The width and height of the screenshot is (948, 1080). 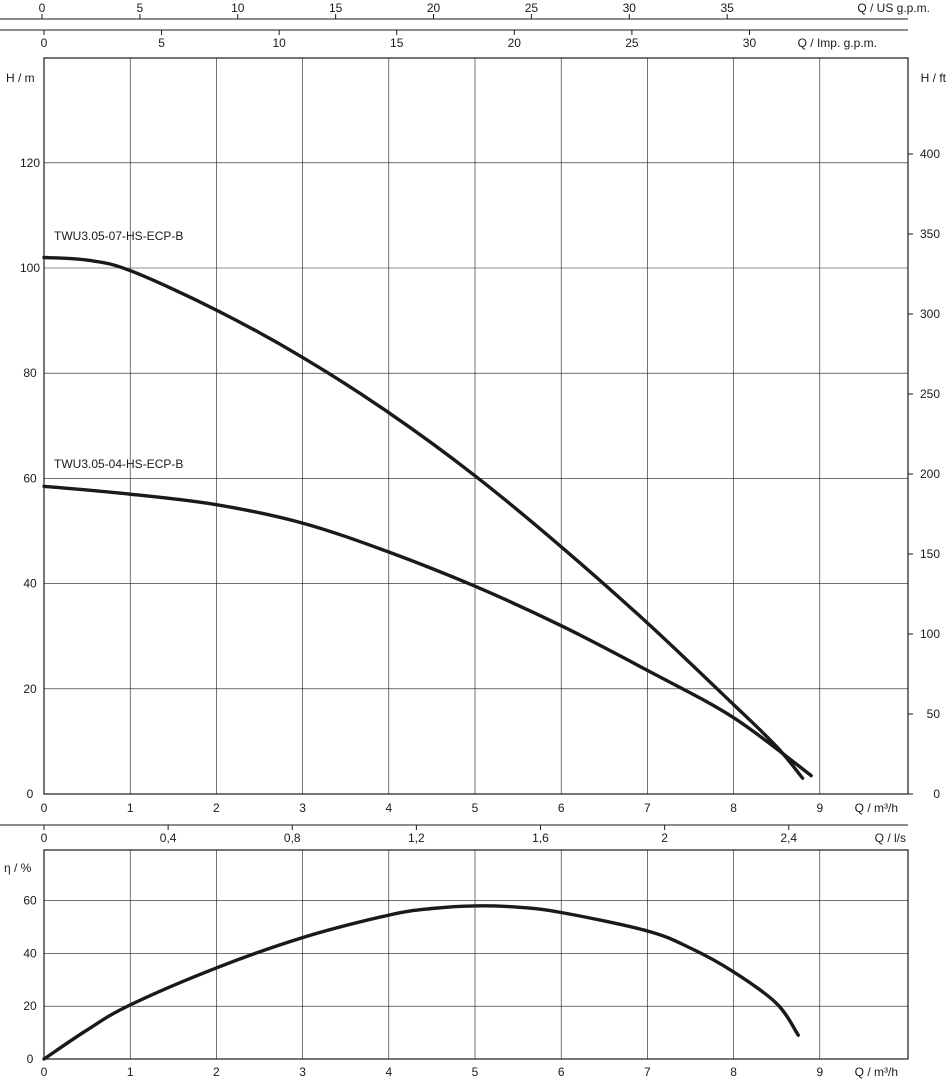 I want to click on head-q-tick-label: 9, so click(x=819, y=808).